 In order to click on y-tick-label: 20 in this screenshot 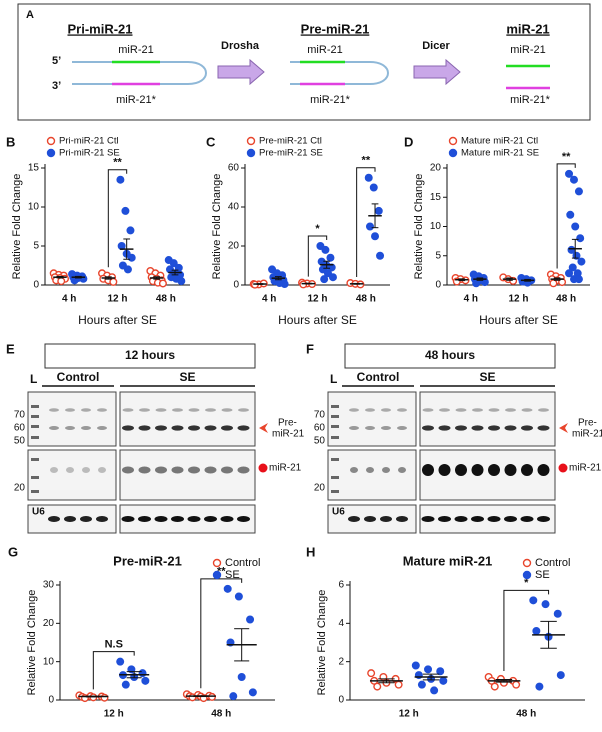, I will do `click(49, 623)`.